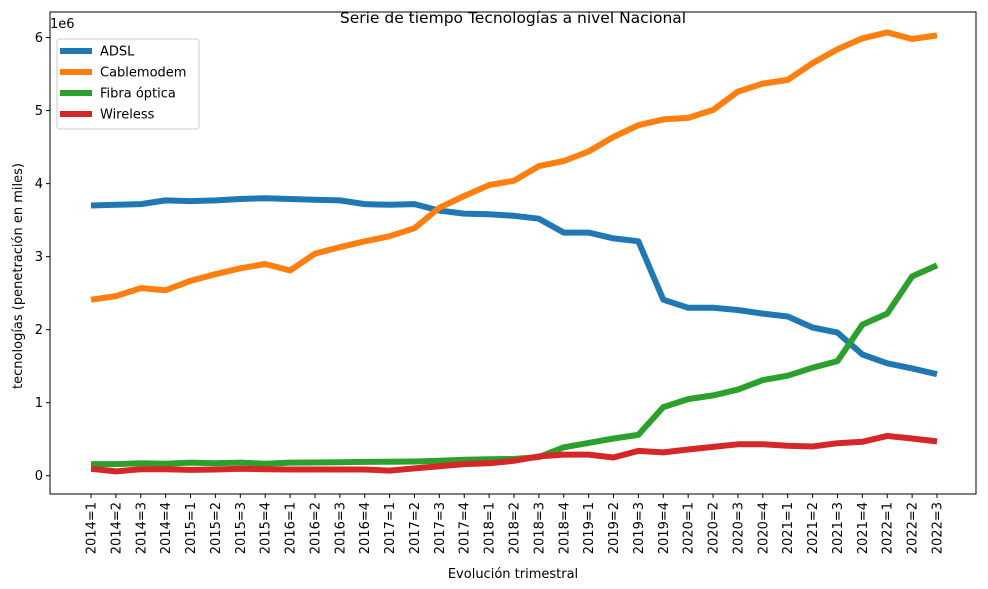  Describe the element at coordinates (138, 94) in the screenshot. I see `legend-label: Fibra óptica` at that location.